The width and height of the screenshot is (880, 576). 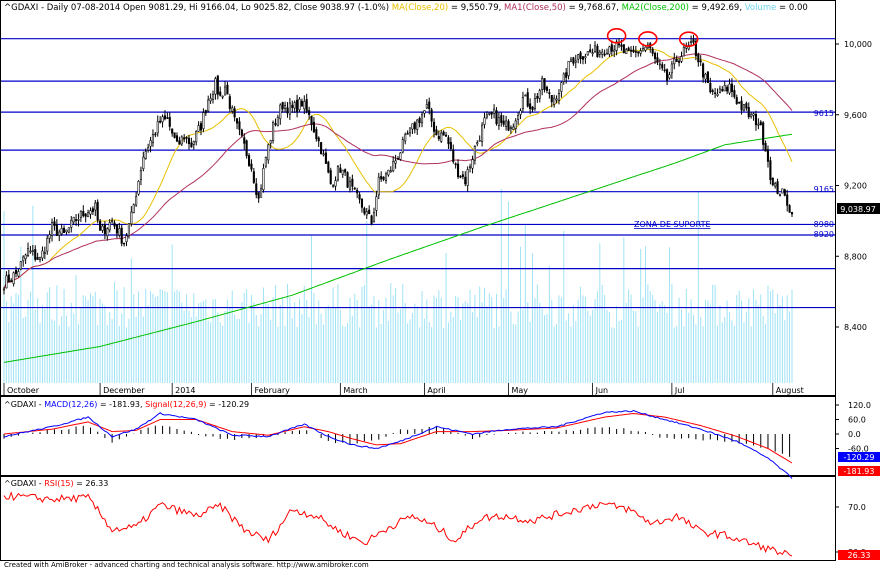 What do you see at coordinates (672, 224) in the screenshot?
I see `zona-suporte-label: ZONA DE SUPORTE` at bounding box center [672, 224].